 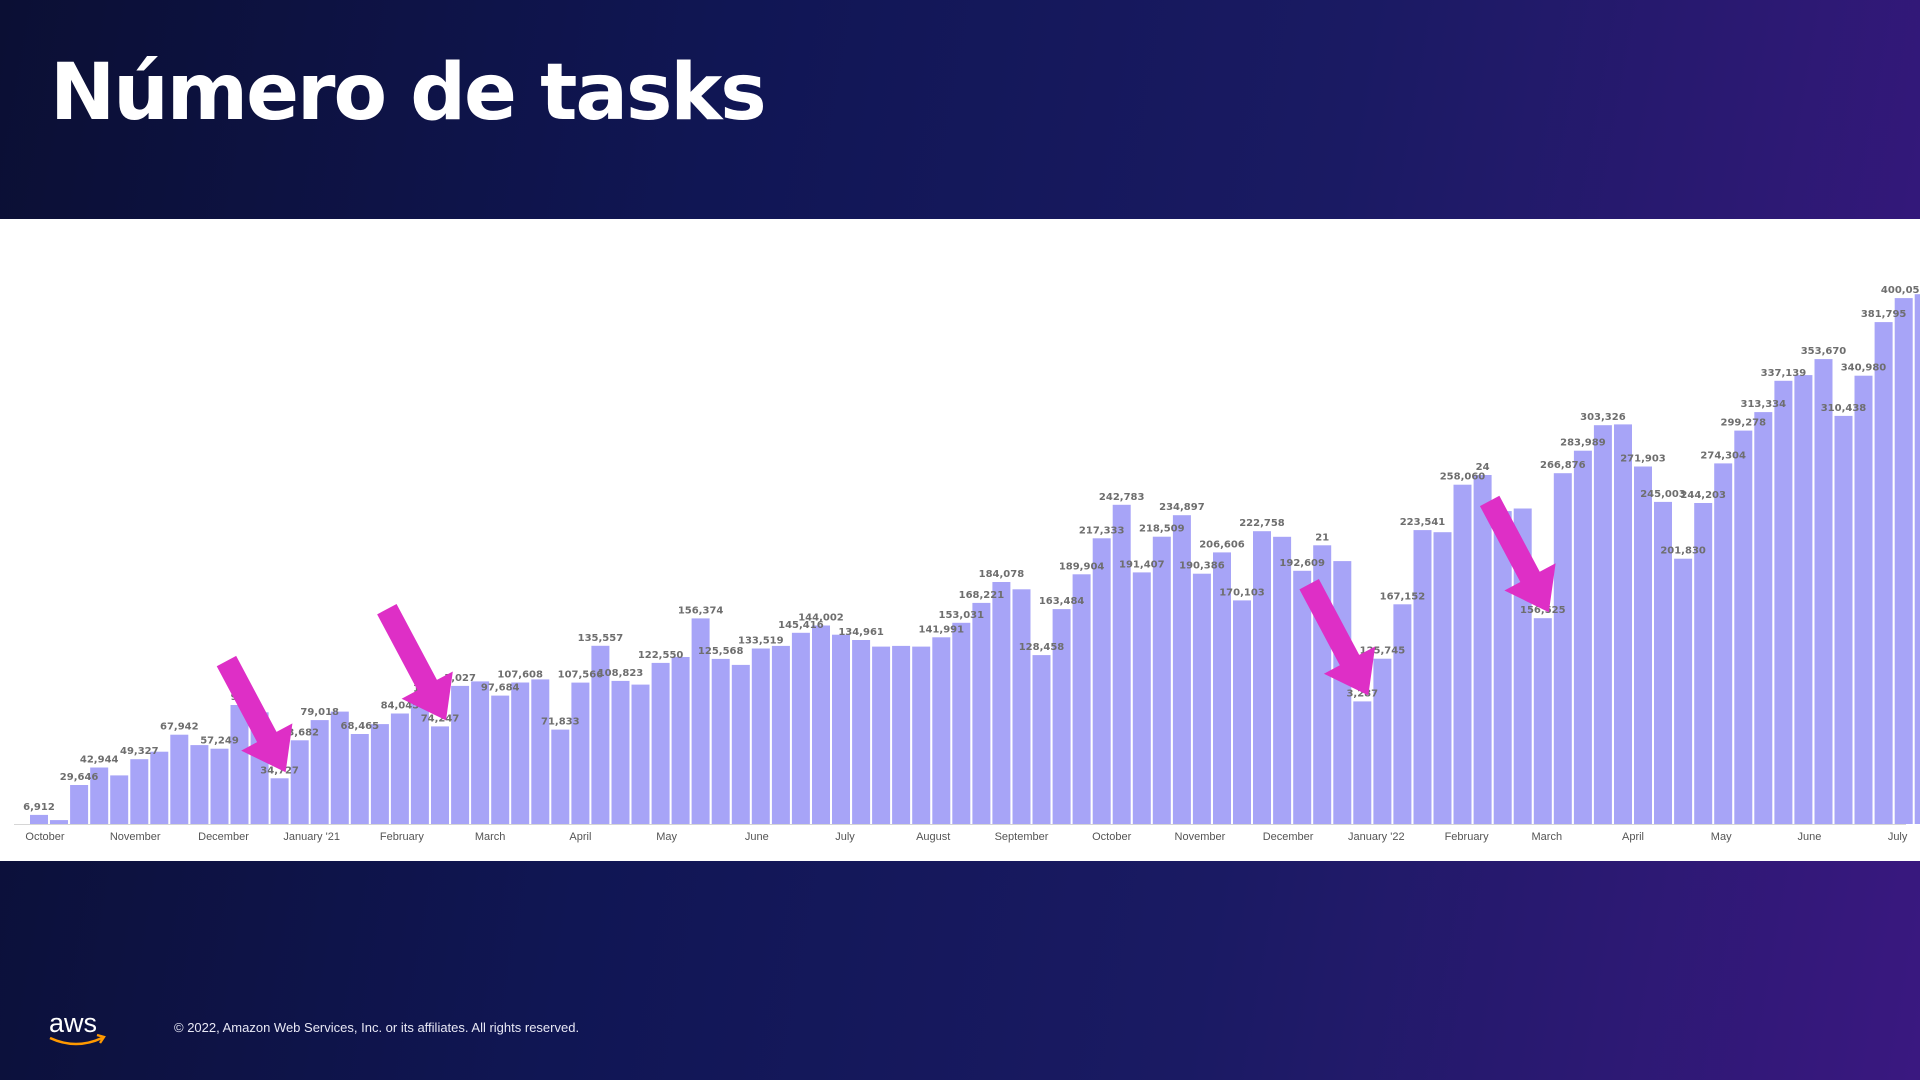 I want to click on bar-value-label: 34,727, so click(x=279, y=770).